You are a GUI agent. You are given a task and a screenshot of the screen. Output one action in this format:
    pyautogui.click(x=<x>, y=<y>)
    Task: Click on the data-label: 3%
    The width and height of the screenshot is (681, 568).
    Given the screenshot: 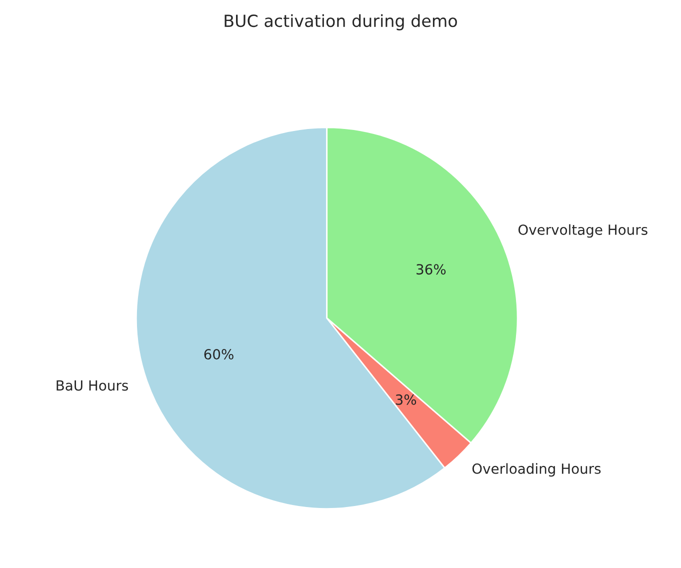 What is the action you would take?
    pyautogui.click(x=406, y=399)
    